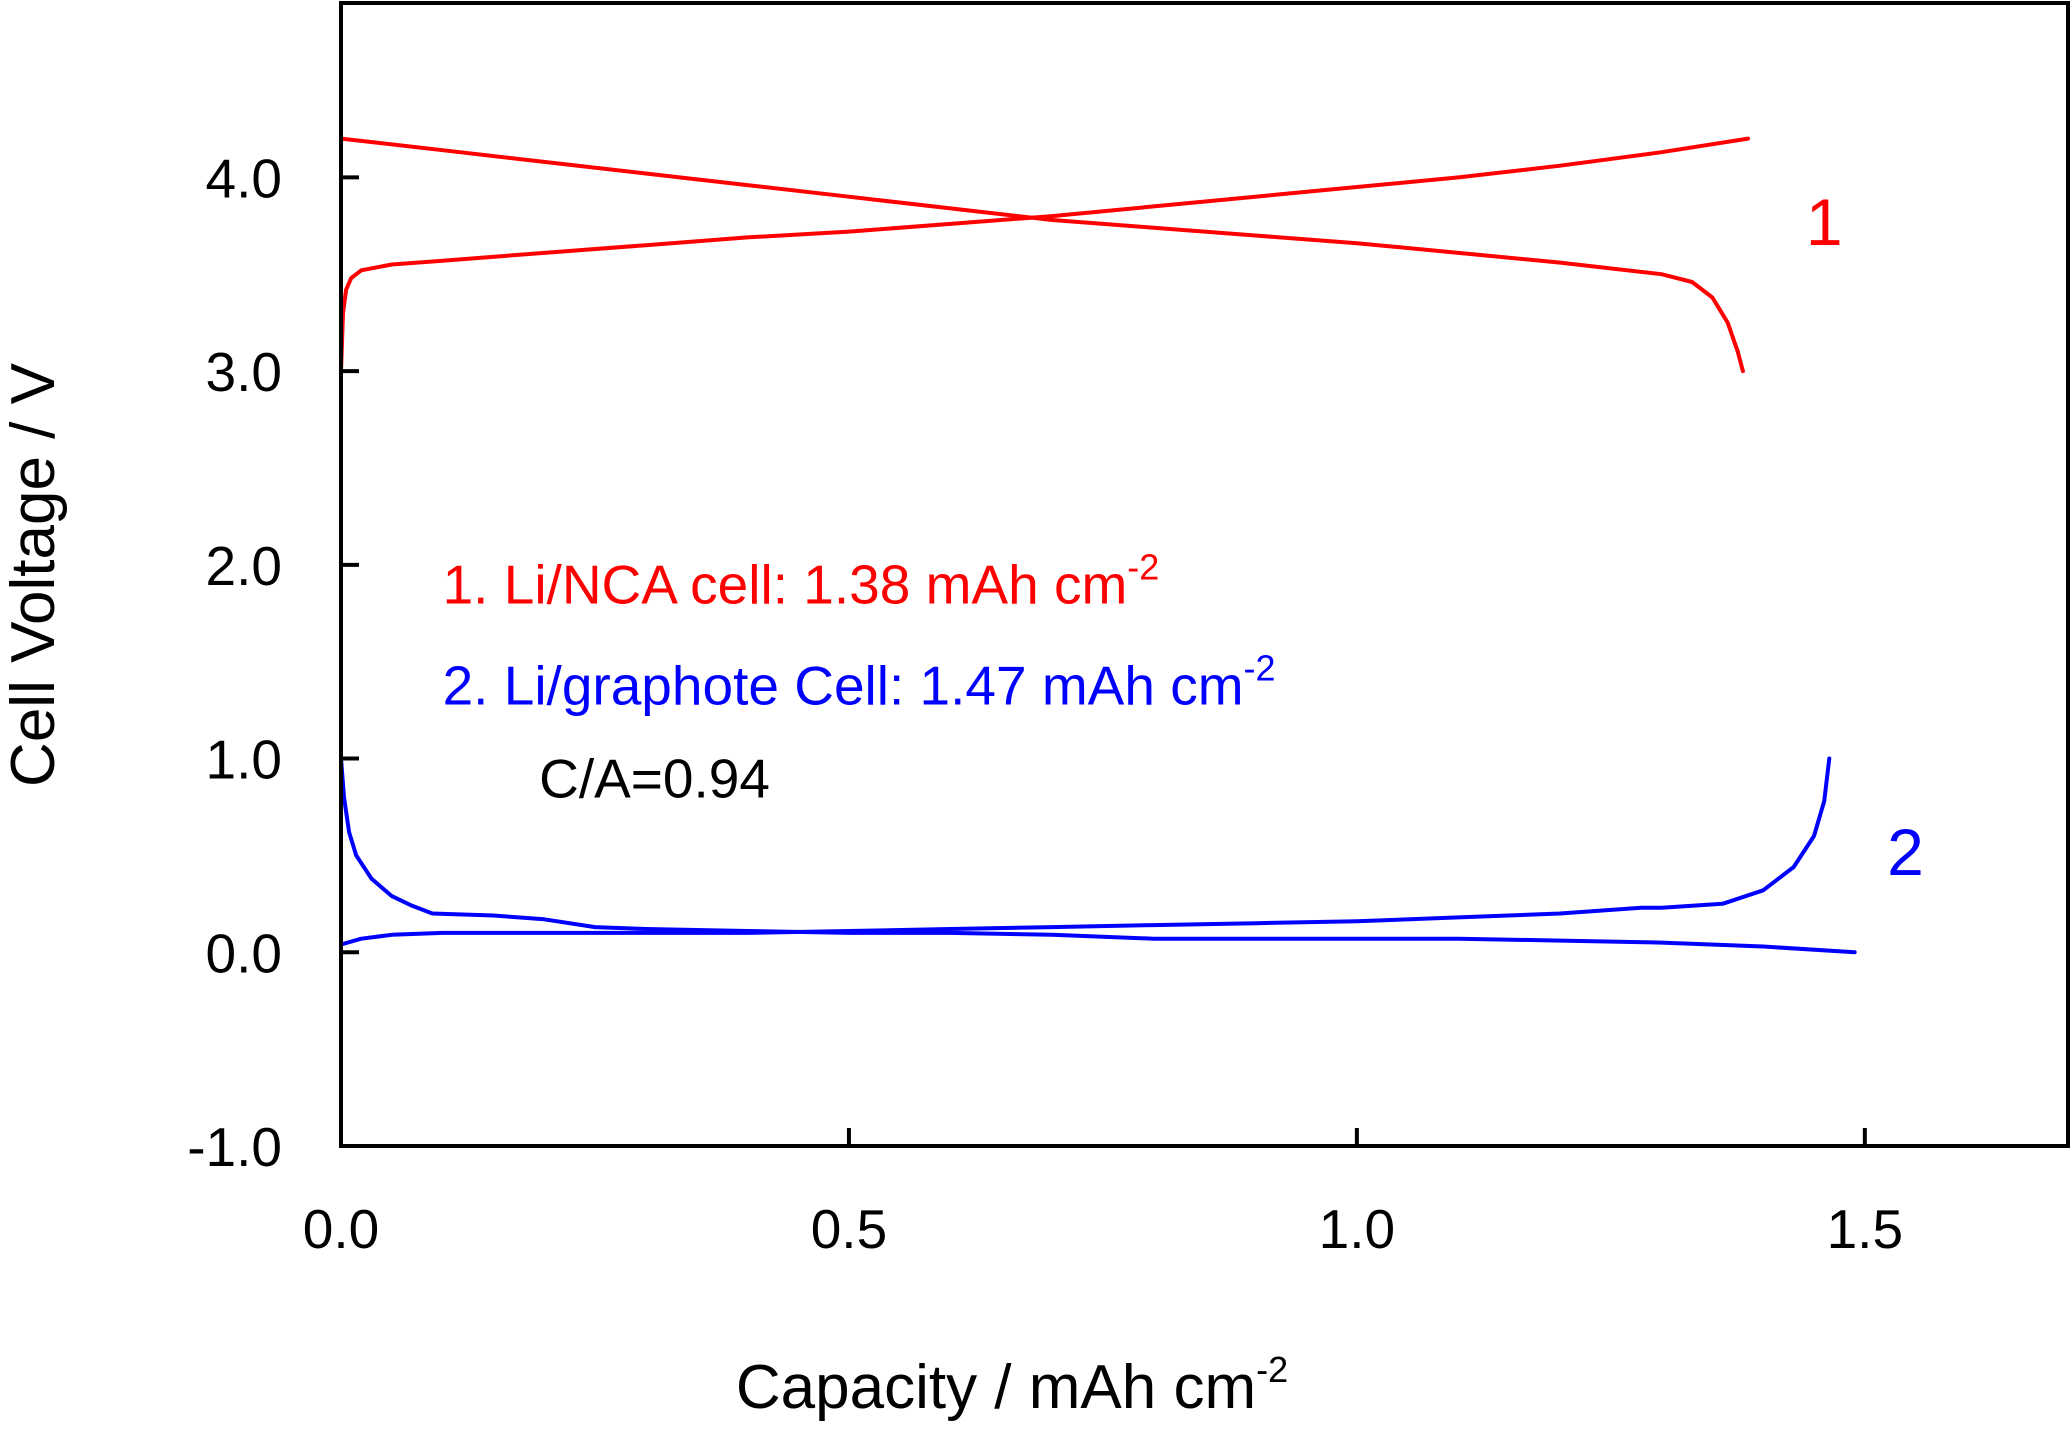  What do you see at coordinates (1824, 222) in the screenshot?
I see `curve-label-1: 1` at bounding box center [1824, 222].